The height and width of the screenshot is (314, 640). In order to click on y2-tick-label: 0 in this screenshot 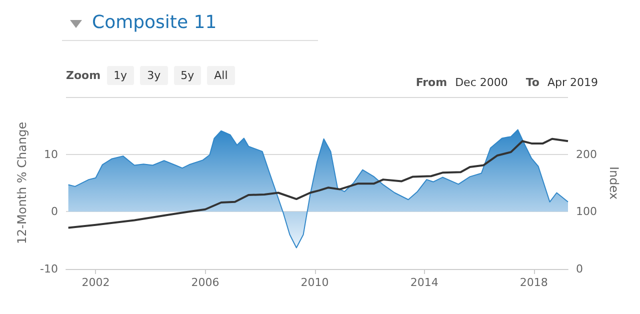, I will do `click(579, 269)`.